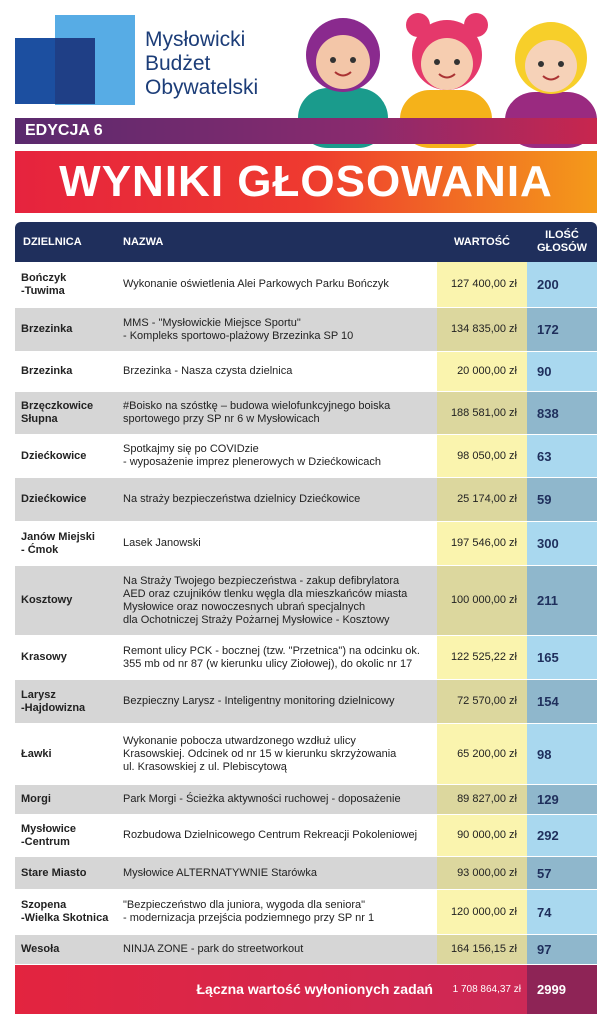 The image size is (610, 1024). I want to click on district: Wesoła, so click(65, 950).